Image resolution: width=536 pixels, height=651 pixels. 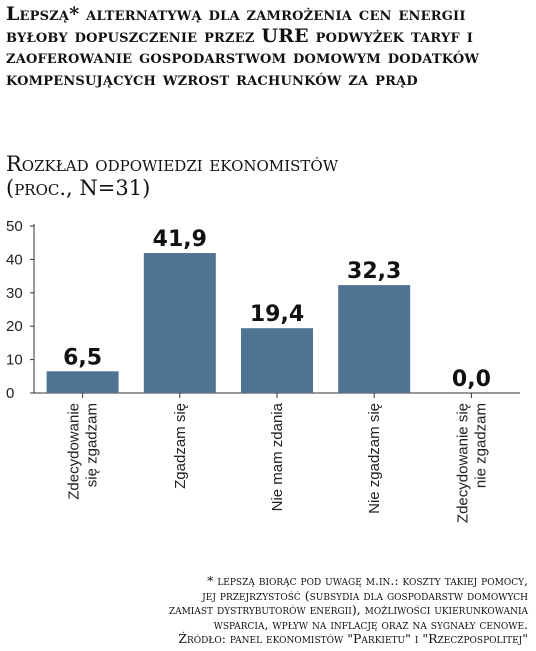 What do you see at coordinates (172, 164) in the screenshot?
I see `subtitle-line1: Rozkład odpowiedzi ekonomistów` at bounding box center [172, 164].